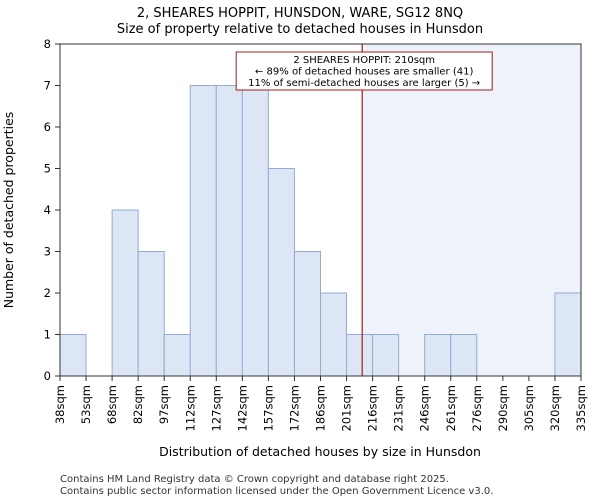  What do you see at coordinates (8, 210) in the screenshot?
I see `y-axis-label: Number of detached properties` at bounding box center [8, 210].